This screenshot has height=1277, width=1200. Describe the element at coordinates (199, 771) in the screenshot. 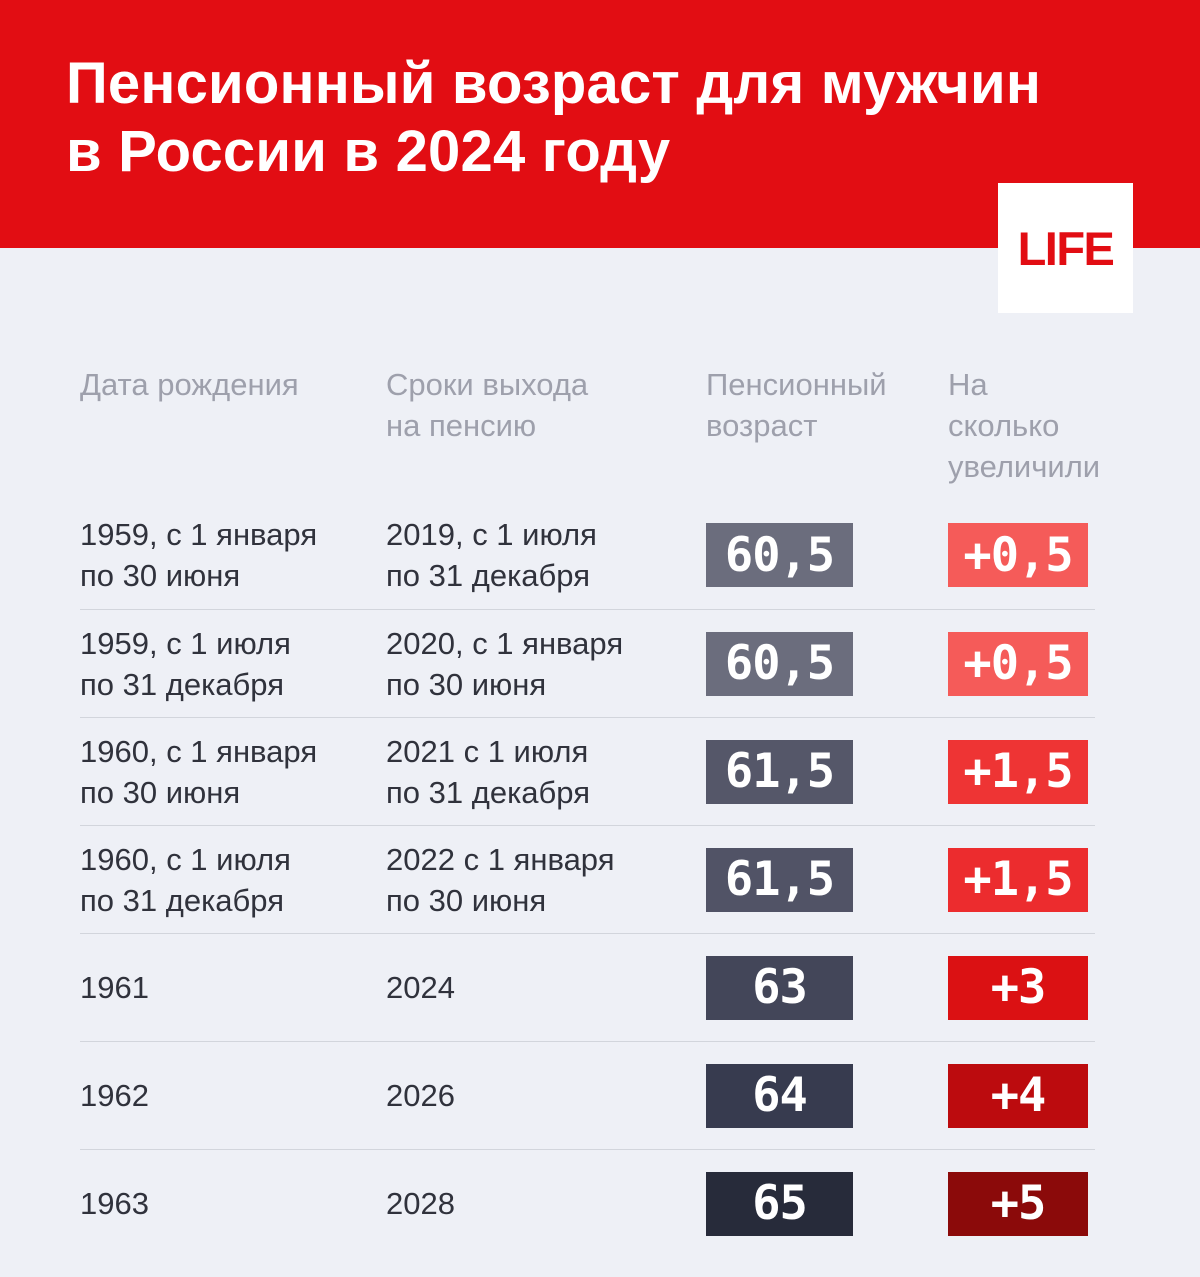

I see `birth-date-cell: 1960, с 1 января по 30 июня` at that location.